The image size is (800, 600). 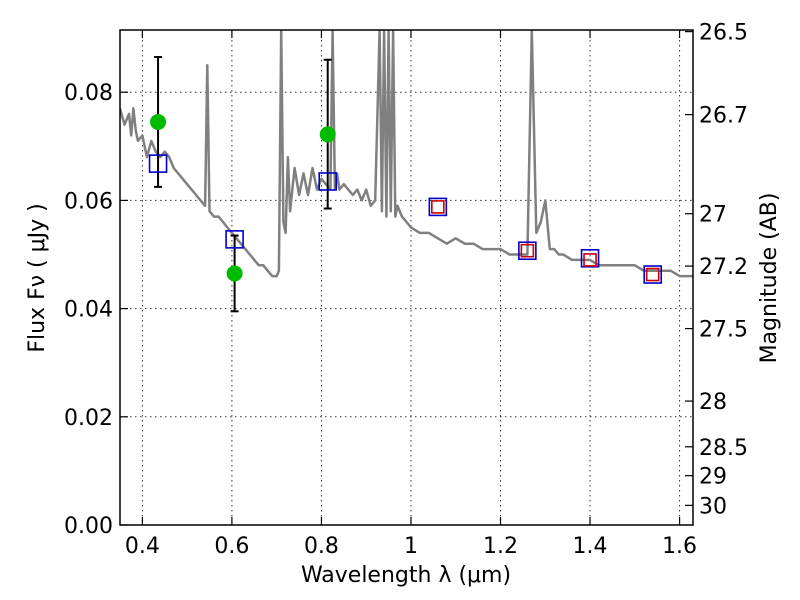 What do you see at coordinates (142, 546) in the screenshot?
I see `x-tick-label: 0.4` at bounding box center [142, 546].